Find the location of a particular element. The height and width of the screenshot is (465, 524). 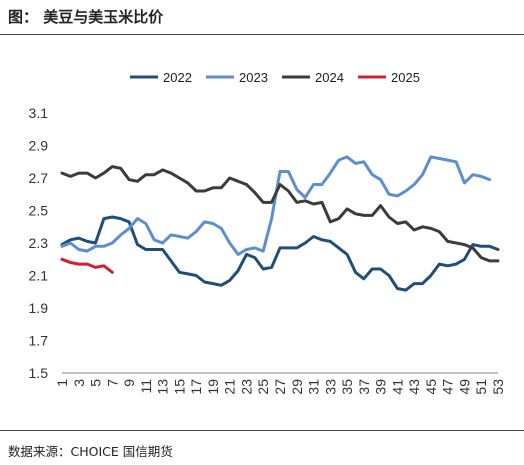

x-tick-label: 39 is located at coordinates (381, 387).